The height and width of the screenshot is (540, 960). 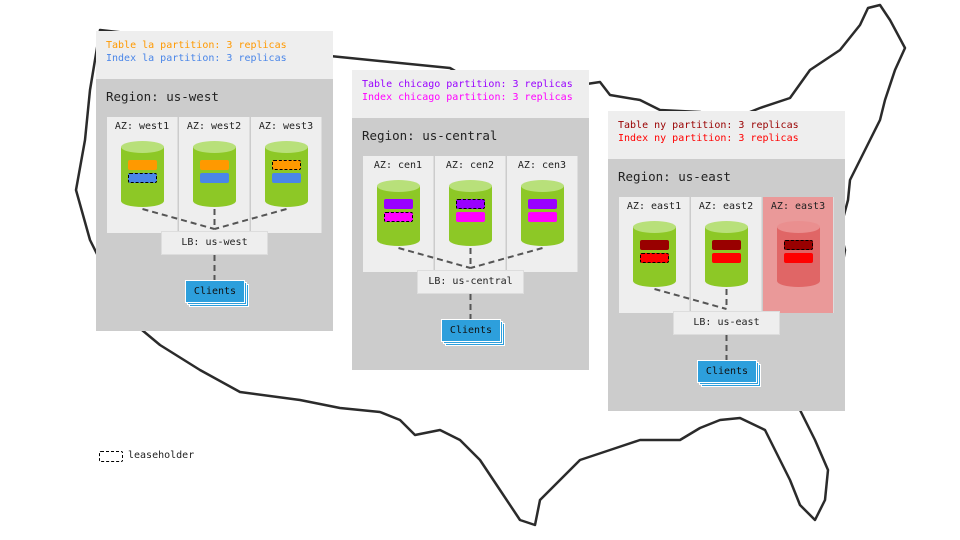 I want to click on zone-label: AZ: west2, so click(x=214, y=126).